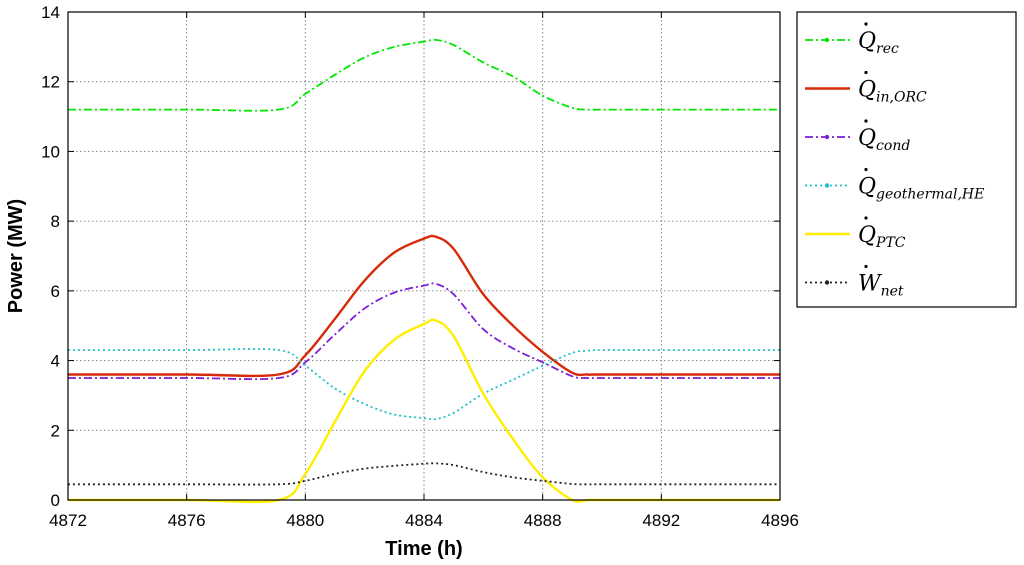 This screenshot has height=565, width=1024. I want to click on legend-label: Qrec, so click(878, 43).